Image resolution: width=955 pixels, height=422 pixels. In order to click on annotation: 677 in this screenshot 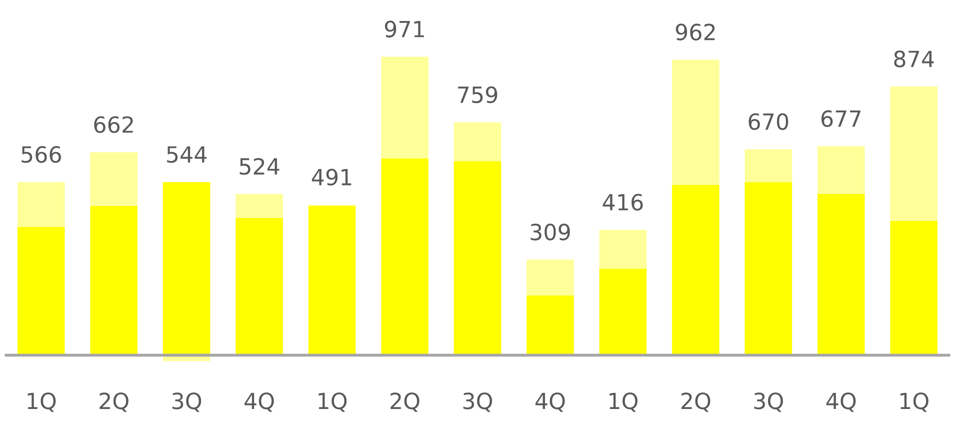, I will do `click(840, 119)`.